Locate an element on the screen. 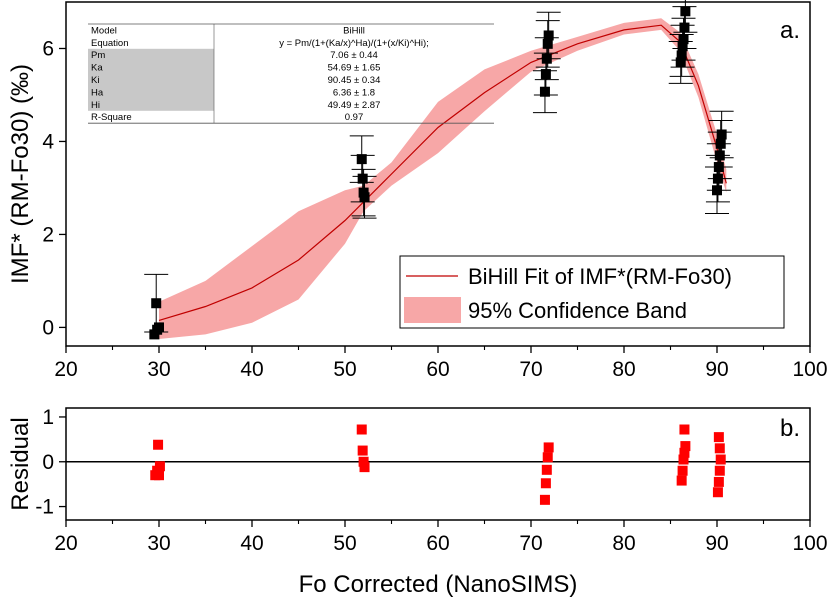 This screenshot has height=603, width=829. stats-key: R-Square is located at coordinates (111, 117).